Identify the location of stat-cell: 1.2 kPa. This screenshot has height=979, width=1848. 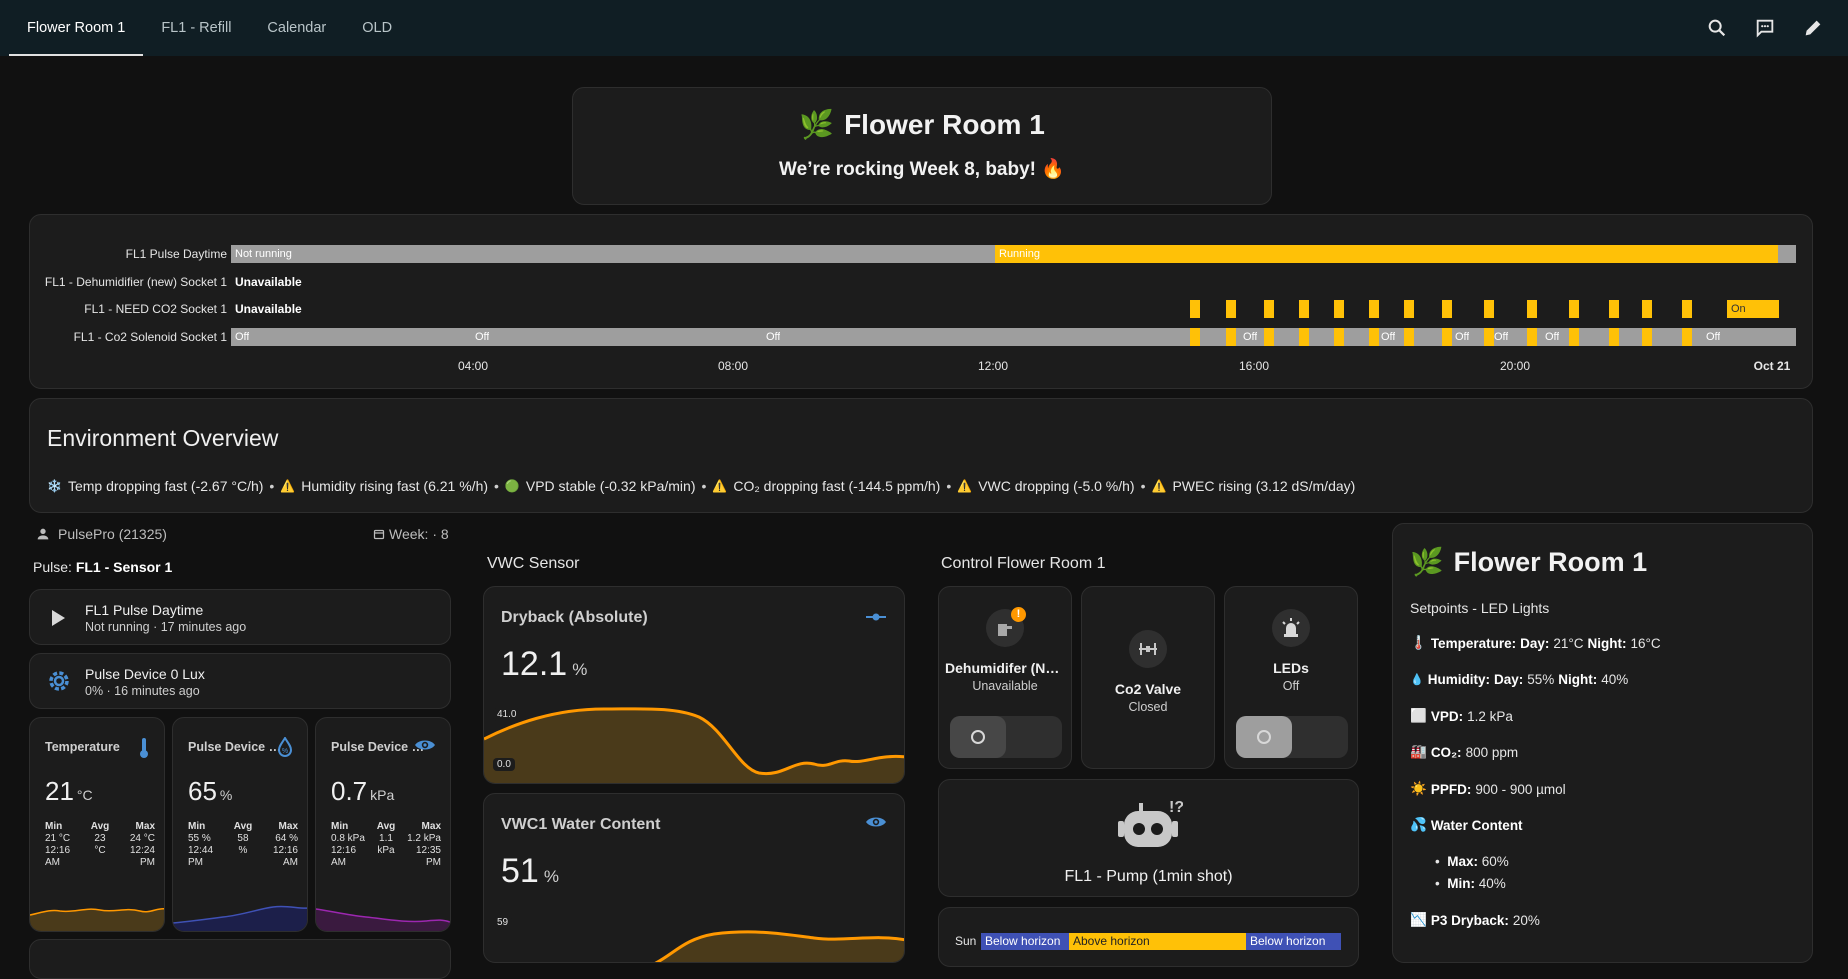
(424, 838).